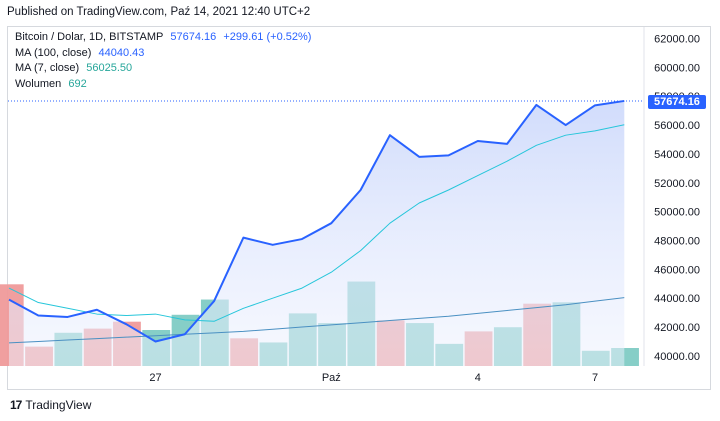  I want to click on y-tick-label: 48000.00, so click(677, 241).